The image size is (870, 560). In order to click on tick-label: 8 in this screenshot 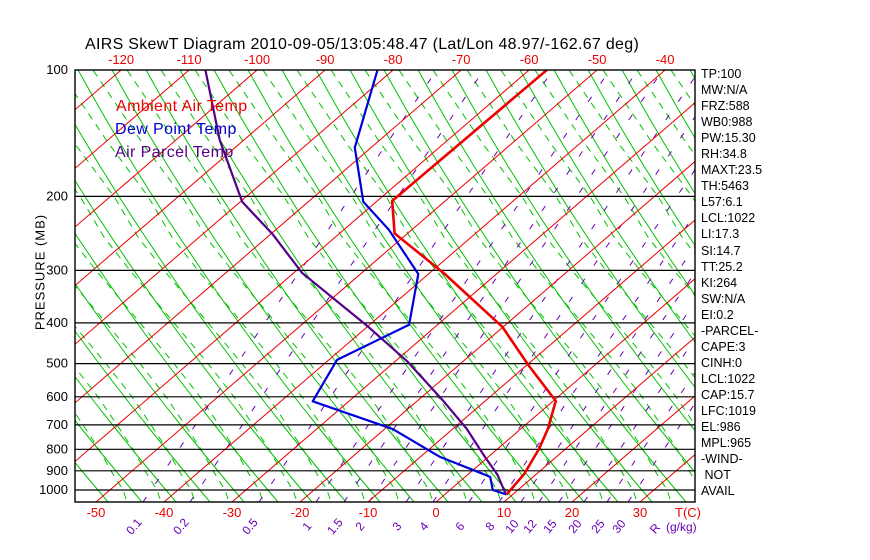, I will do `click(489, 526)`.